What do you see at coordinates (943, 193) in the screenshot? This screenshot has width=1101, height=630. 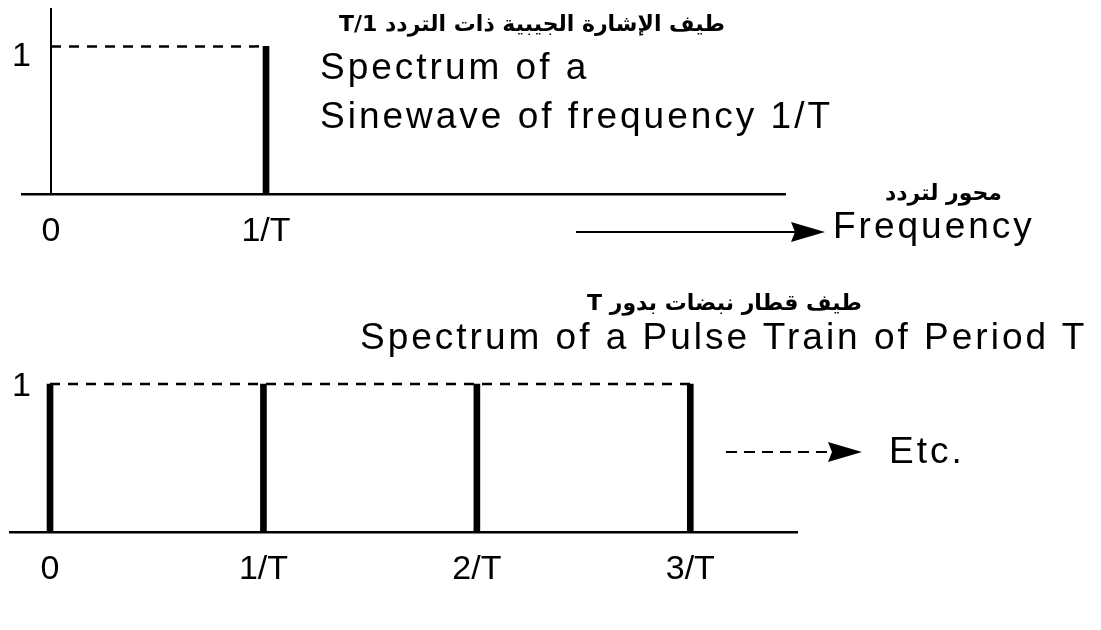 I see `text: محور لتردد` at bounding box center [943, 193].